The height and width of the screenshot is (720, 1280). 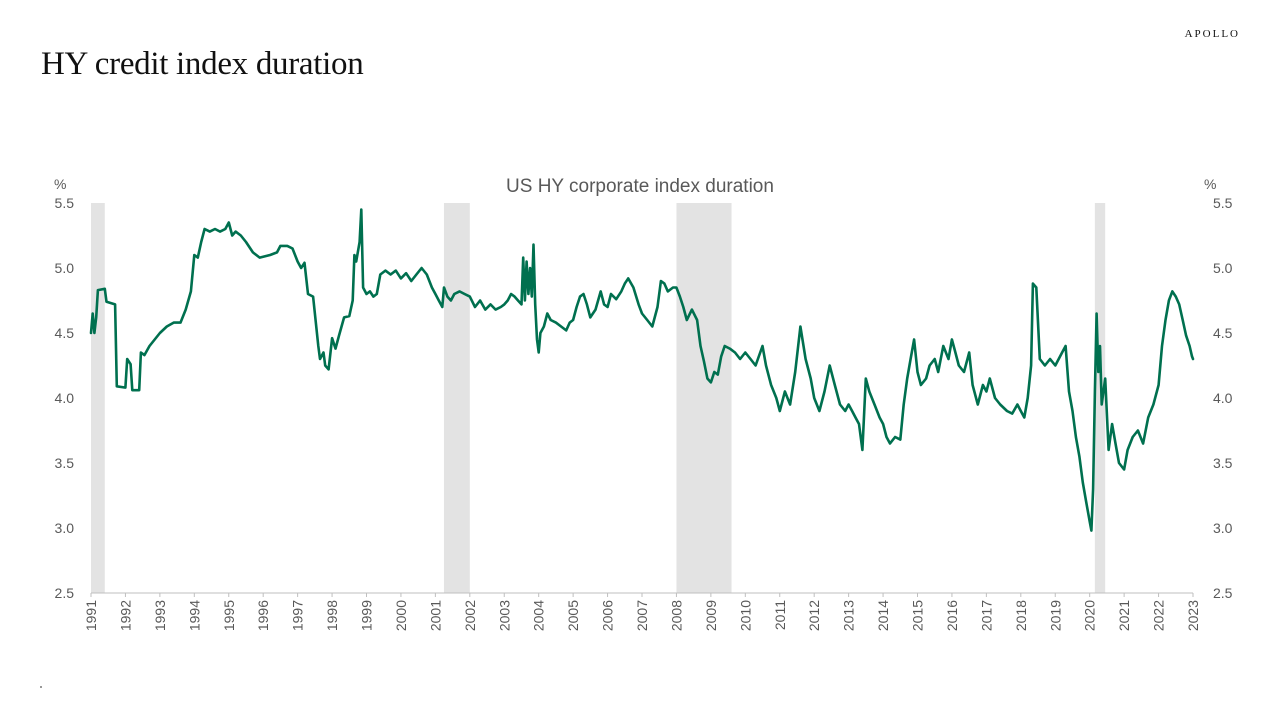 What do you see at coordinates (332, 615) in the screenshot?
I see `x-tick-label: 1998` at bounding box center [332, 615].